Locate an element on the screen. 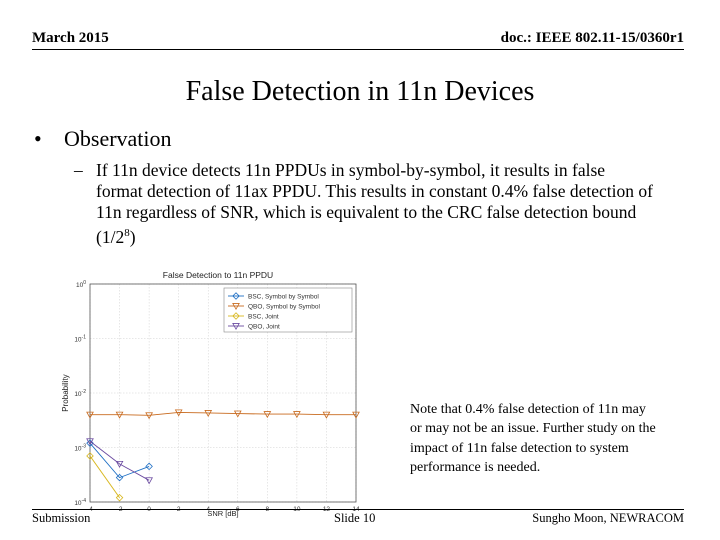  footer-author: Sungho Moon, NEWRACOM is located at coordinates (608, 518).